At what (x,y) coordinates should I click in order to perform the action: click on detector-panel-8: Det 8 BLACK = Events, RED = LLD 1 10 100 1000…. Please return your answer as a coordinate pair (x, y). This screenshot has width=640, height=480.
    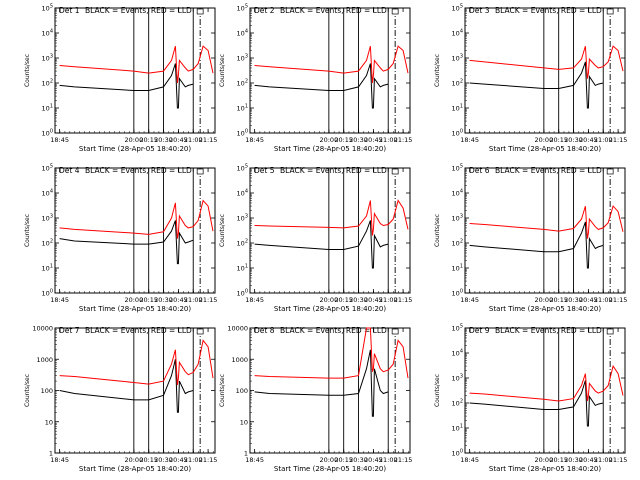
    Looking at the image, I should click on (315, 399).